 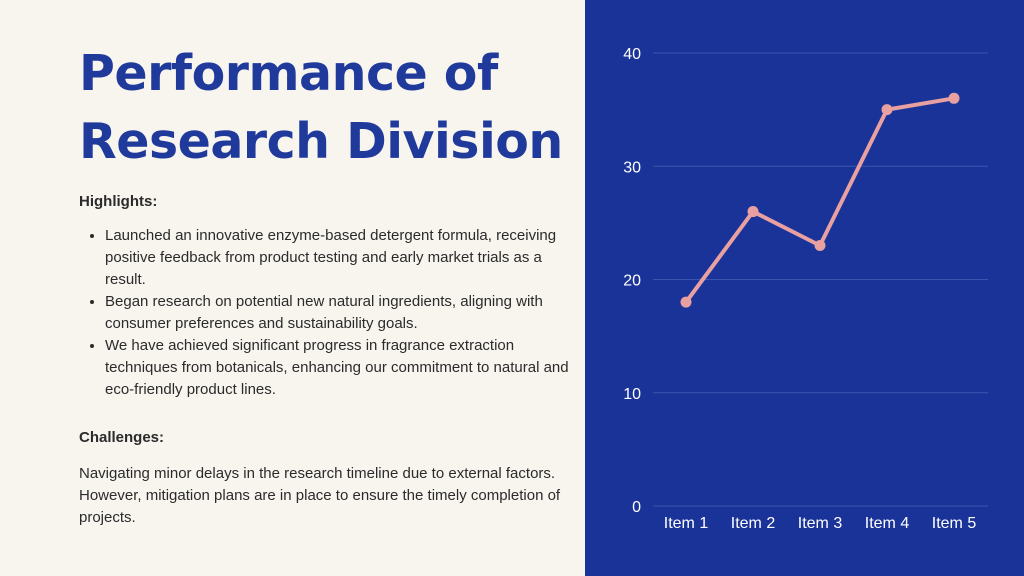 What do you see at coordinates (118, 201) in the screenshot?
I see `highlights-label: Highlights:` at bounding box center [118, 201].